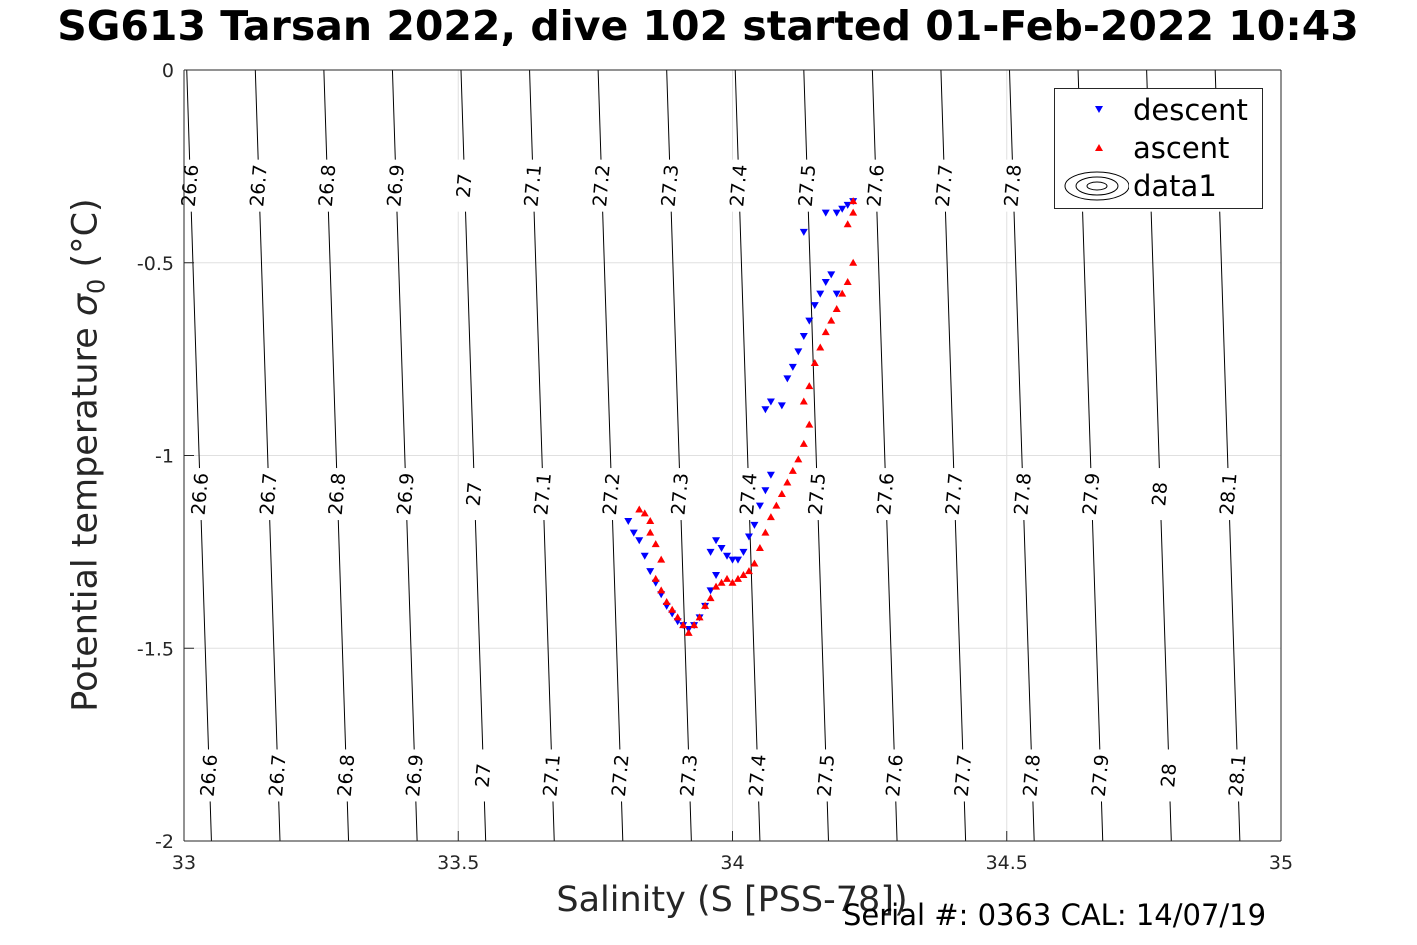 This screenshot has width=1417, height=945. What do you see at coordinates (1099, 147) in the screenshot?
I see `triangle-up-icon` at bounding box center [1099, 147].